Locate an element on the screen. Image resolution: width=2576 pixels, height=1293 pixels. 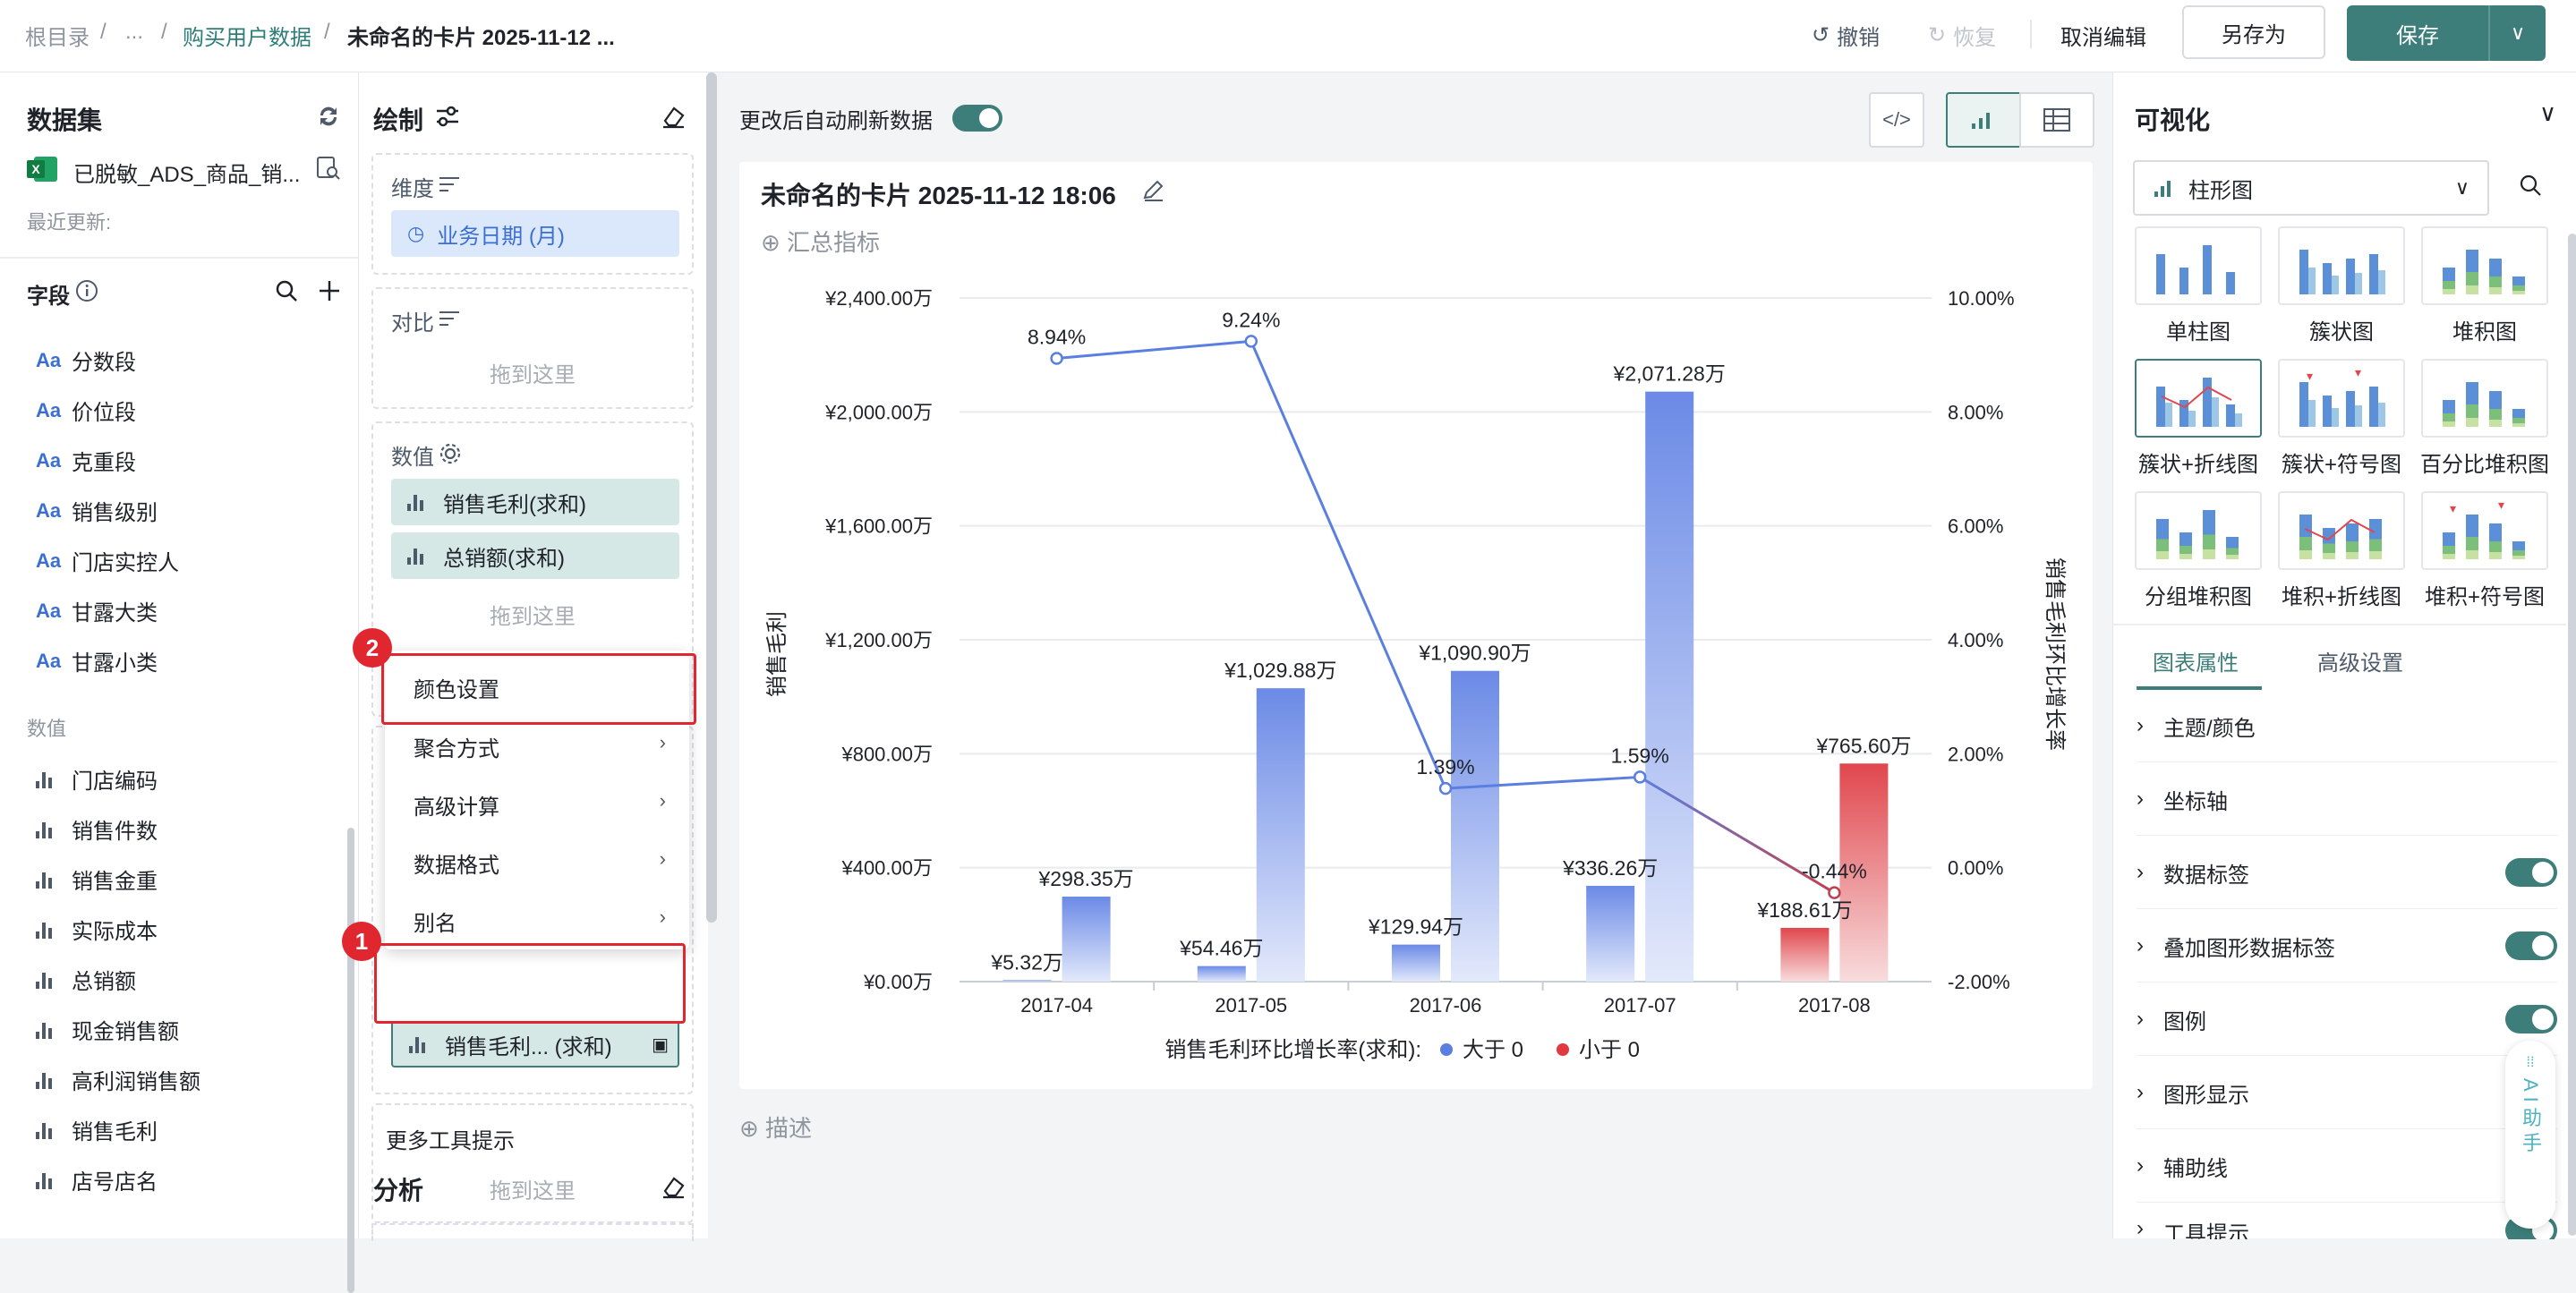
field-item: 现金销售额 is located at coordinates (107, 1029).